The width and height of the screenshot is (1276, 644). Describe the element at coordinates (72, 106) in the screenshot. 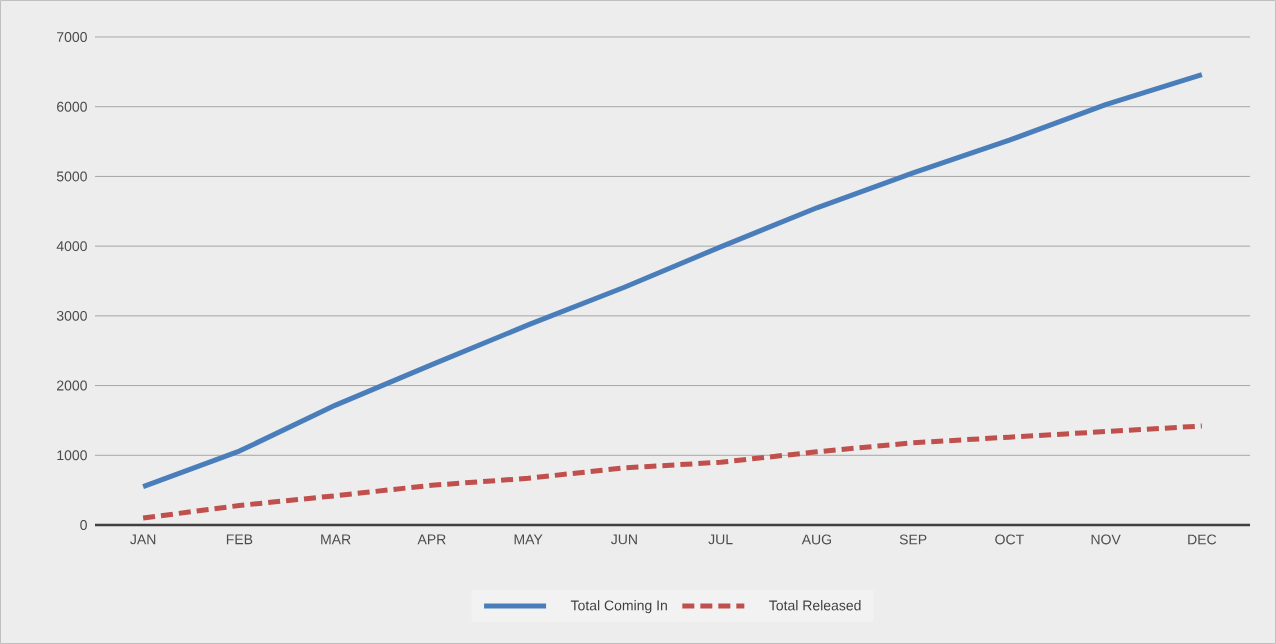

I see `y-tick-label: 6000` at that location.